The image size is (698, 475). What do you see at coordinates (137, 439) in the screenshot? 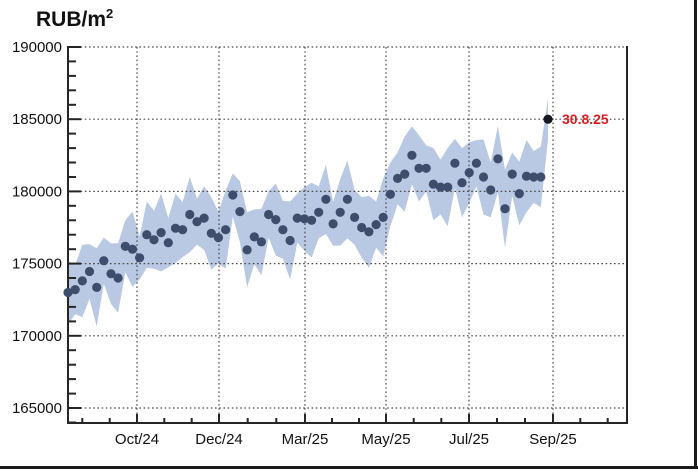
I see `x-axis-label: Oct/24` at bounding box center [137, 439].